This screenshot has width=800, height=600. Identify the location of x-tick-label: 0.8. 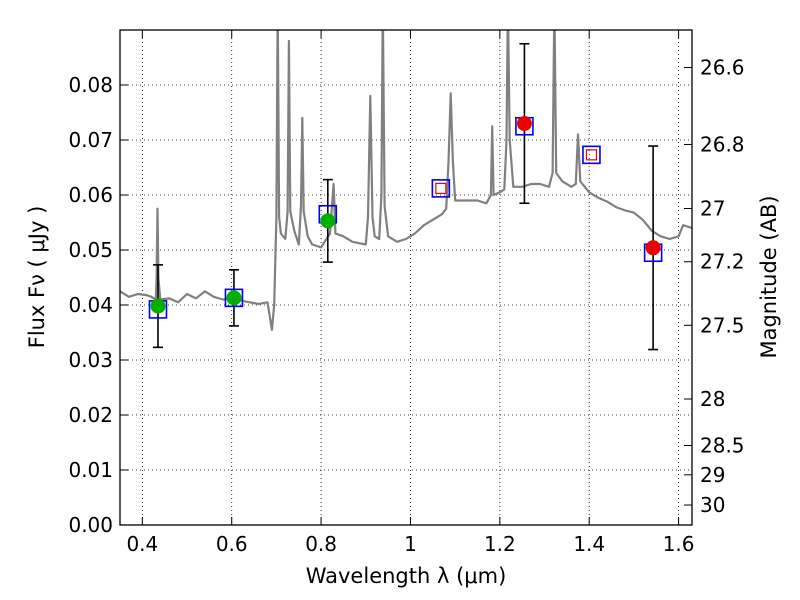
(321, 544).